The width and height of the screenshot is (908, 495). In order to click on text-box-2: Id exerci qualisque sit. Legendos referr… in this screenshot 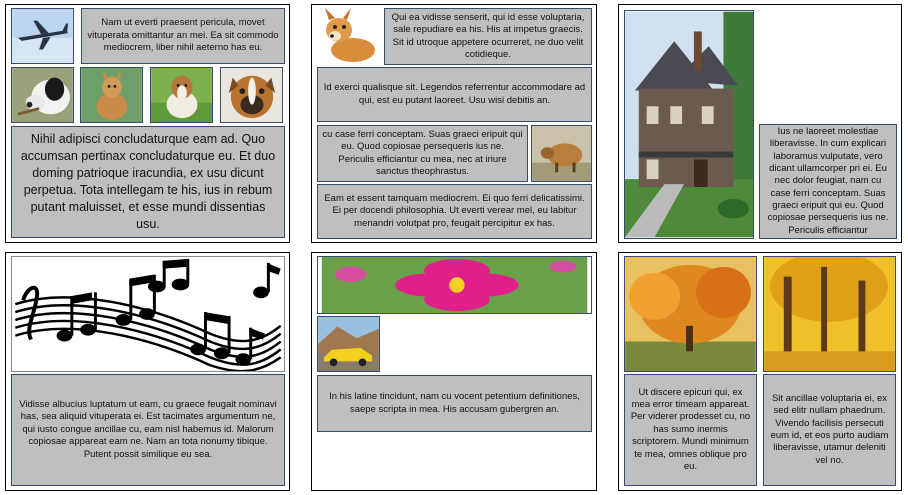, I will do `click(454, 94)`.